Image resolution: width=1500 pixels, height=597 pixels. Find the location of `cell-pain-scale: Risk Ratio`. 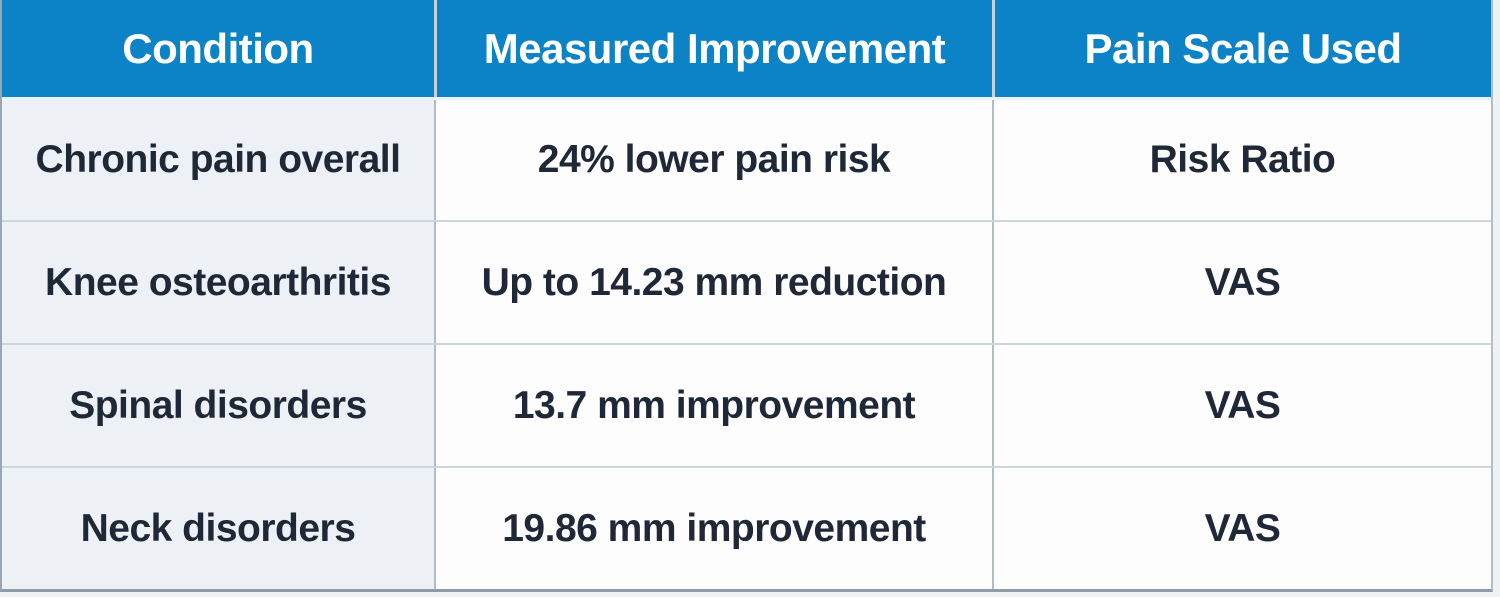

cell-pain-scale: Risk Ratio is located at coordinates (1241, 160).